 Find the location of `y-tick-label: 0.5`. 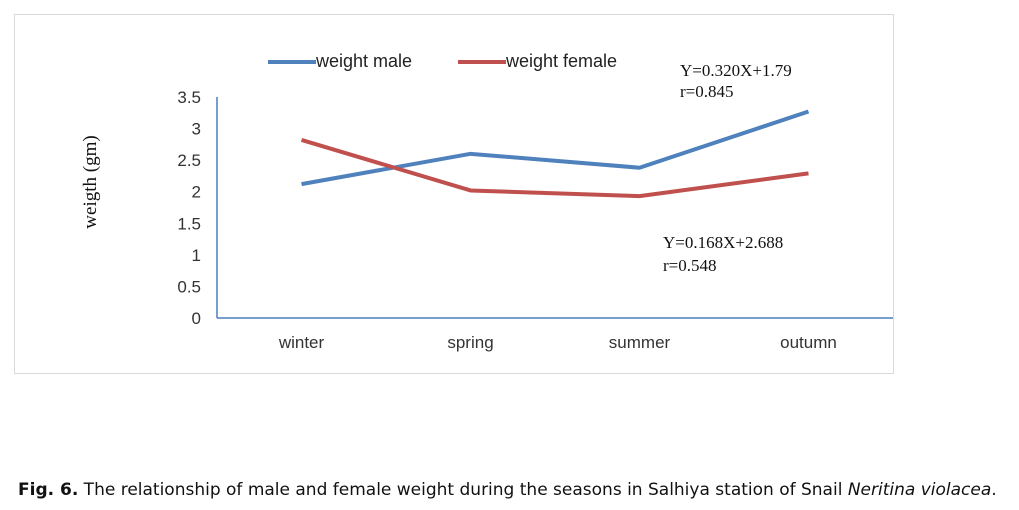

y-tick-label: 0.5 is located at coordinates (189, 286).